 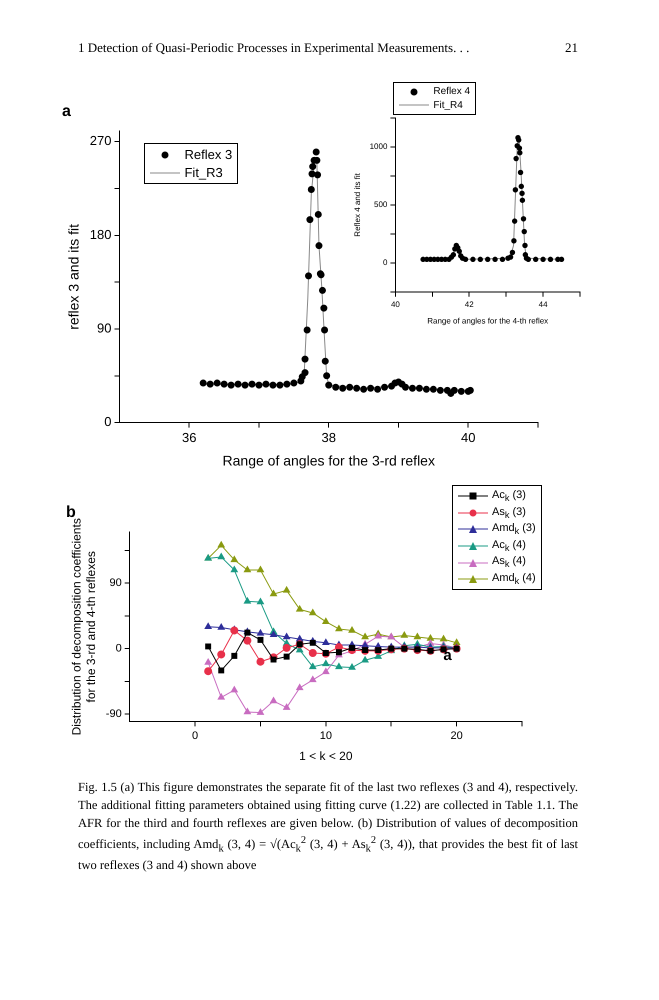 What do you see at coordinates (381, 205) in the screenshot?
I see `y-tick-label: 500` at bounding box center [381, 205].